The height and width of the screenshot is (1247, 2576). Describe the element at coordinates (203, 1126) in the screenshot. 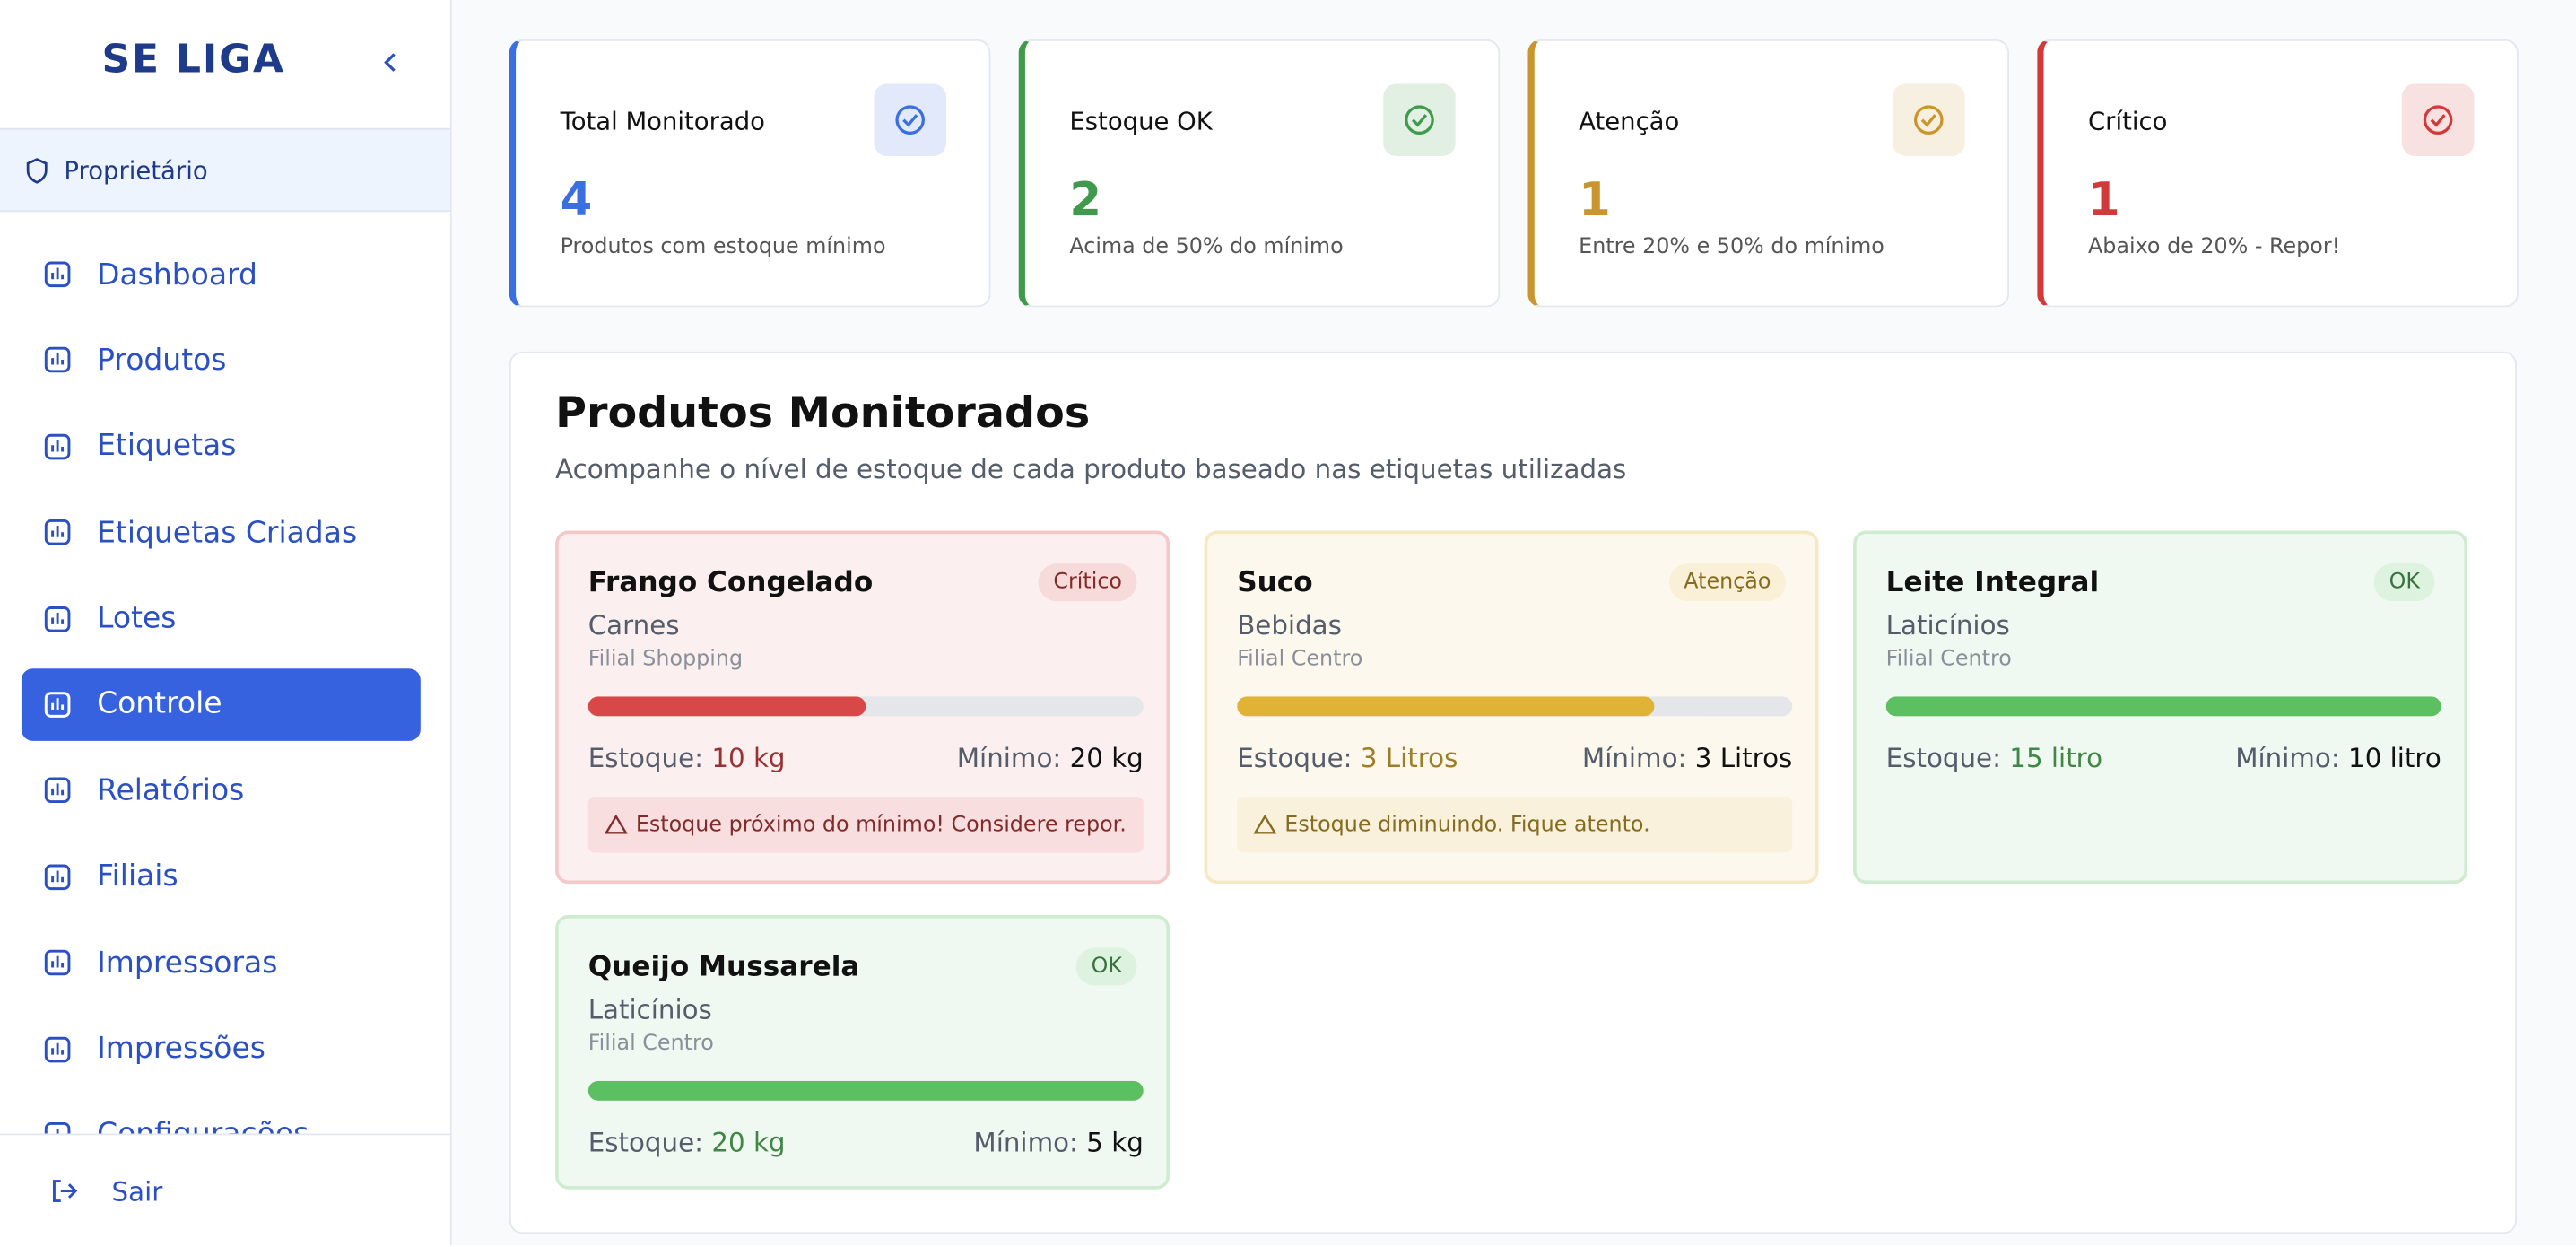

I see `nav-label: Configurações` at that location.